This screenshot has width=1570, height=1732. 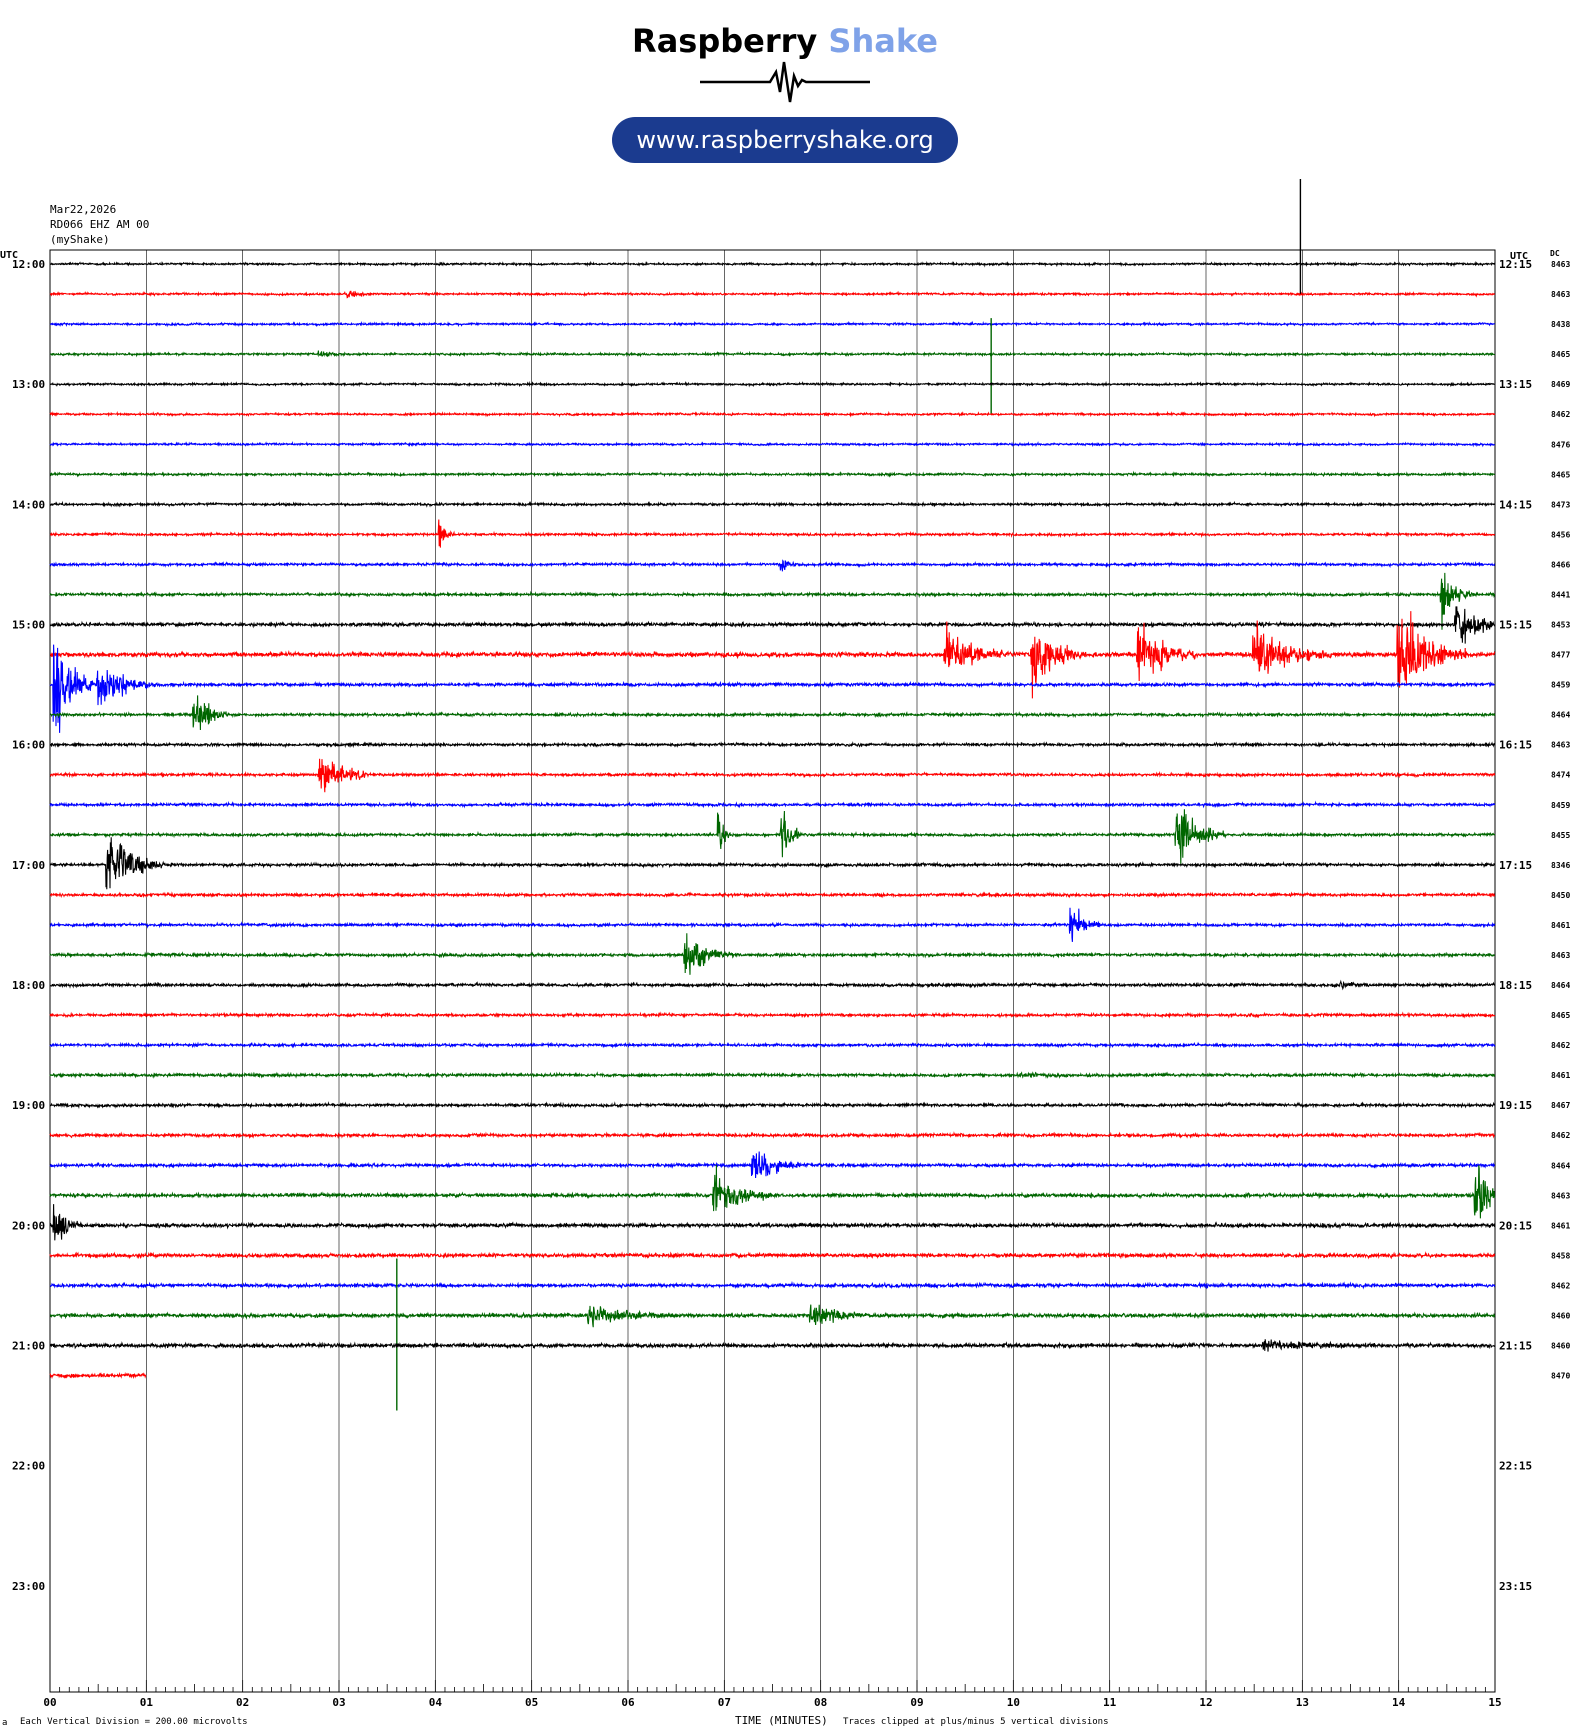 I want to click on dc-value-label: 8474, so click(x=1560, y=775).